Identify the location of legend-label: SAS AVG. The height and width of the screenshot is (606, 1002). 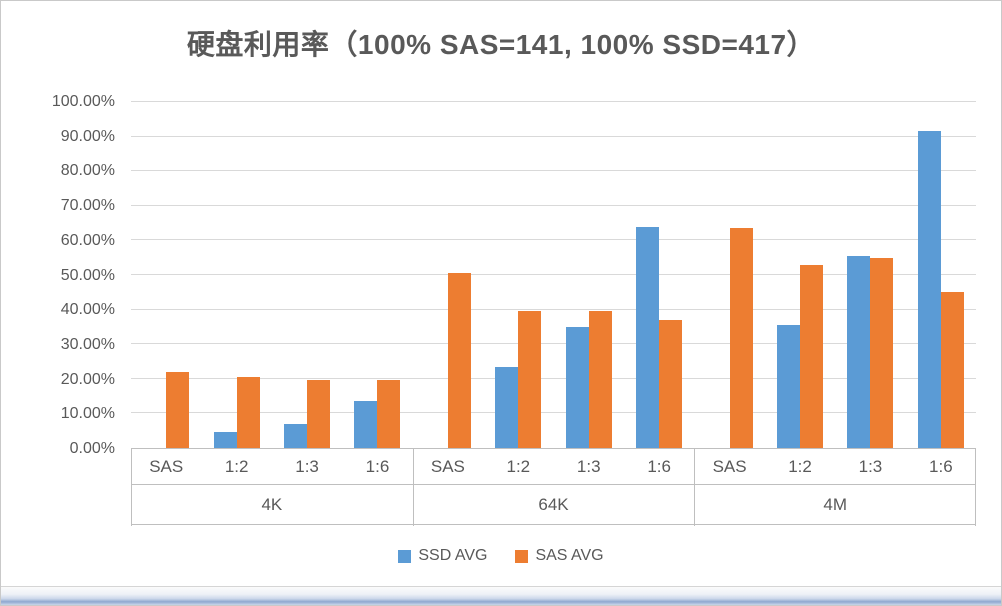
(569, 555).